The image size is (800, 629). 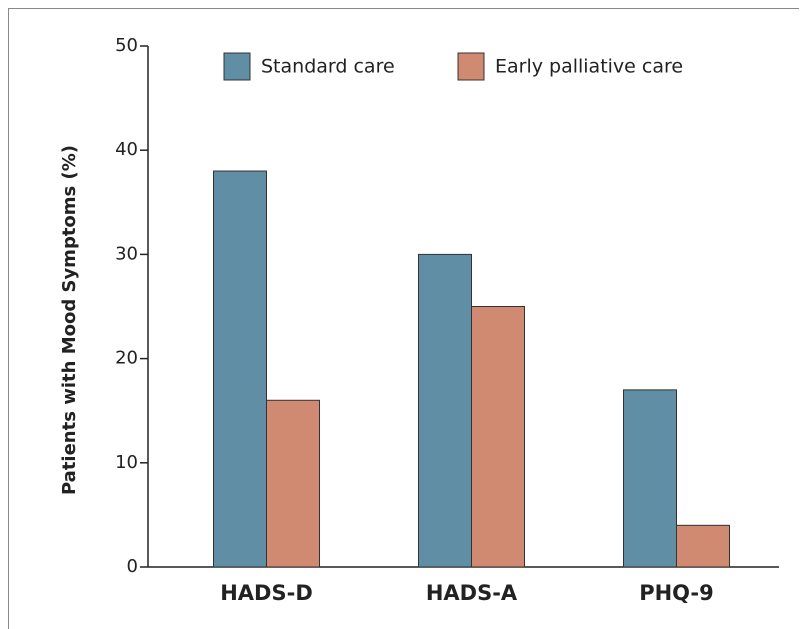 I want to click on x-tick-label: HADS-D, so click(x=266, y=593).